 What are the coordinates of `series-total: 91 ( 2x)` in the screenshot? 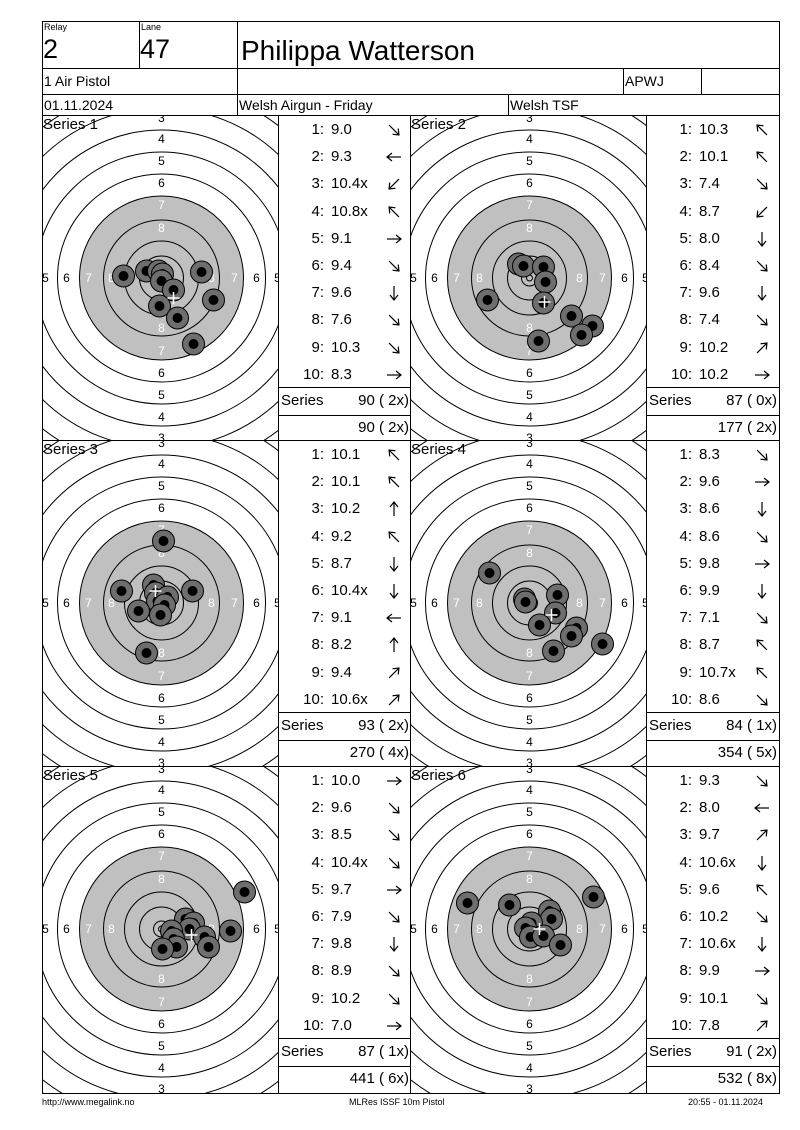 It's located at (751, 1051).